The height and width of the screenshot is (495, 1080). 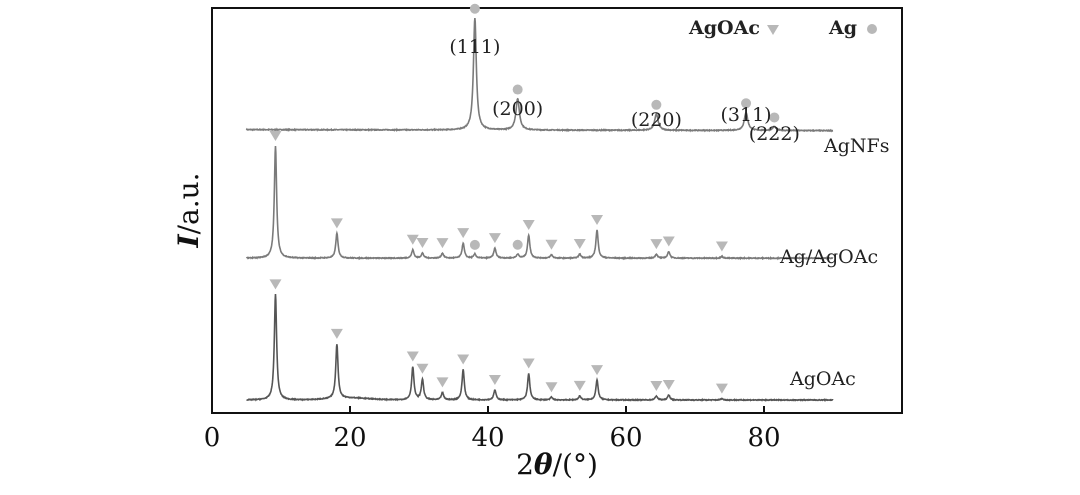 What do you see at coordinates (782, 28) in the screenshot?
I see `legend: AgOAc Ag` at bounding box center [782, 28].